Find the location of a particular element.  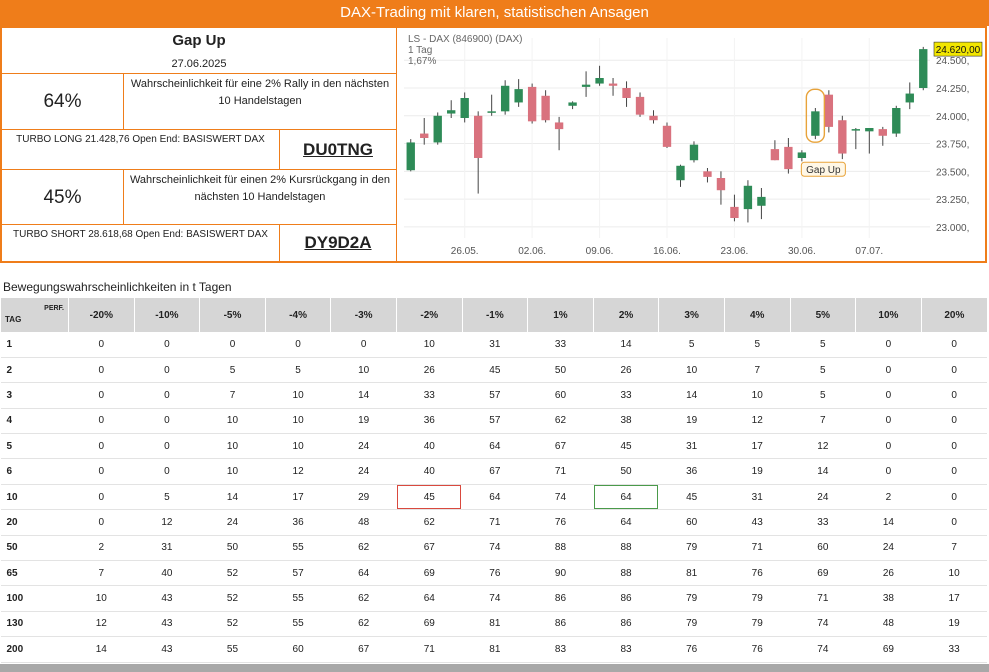

table-cell: 64 is located at coordinates (495, 497).